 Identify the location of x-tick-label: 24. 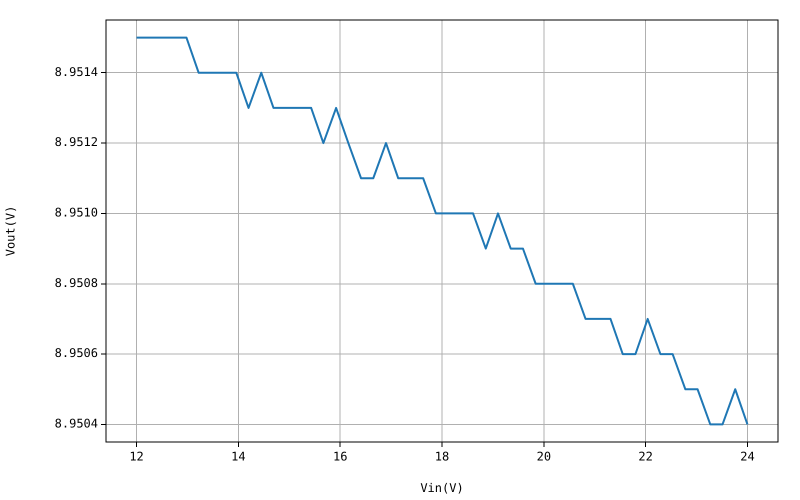
(747, 456).